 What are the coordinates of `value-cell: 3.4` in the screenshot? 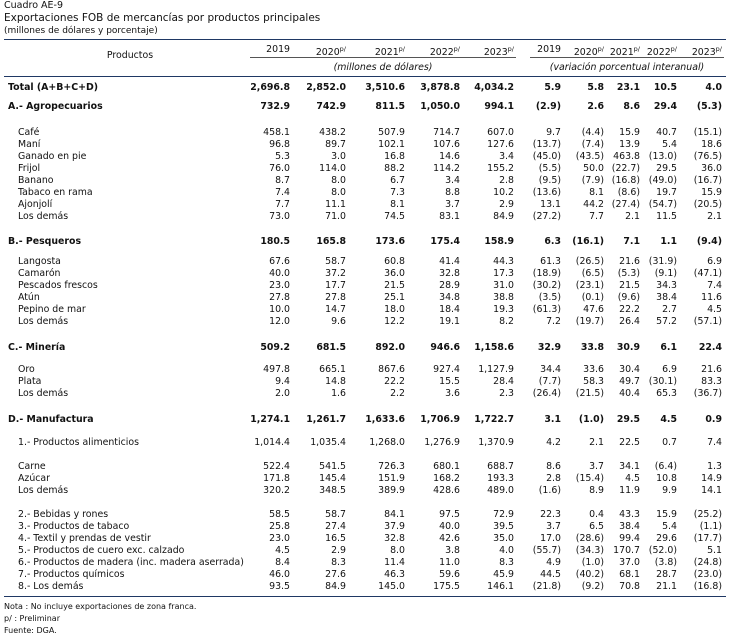 It's located at (506, 156).